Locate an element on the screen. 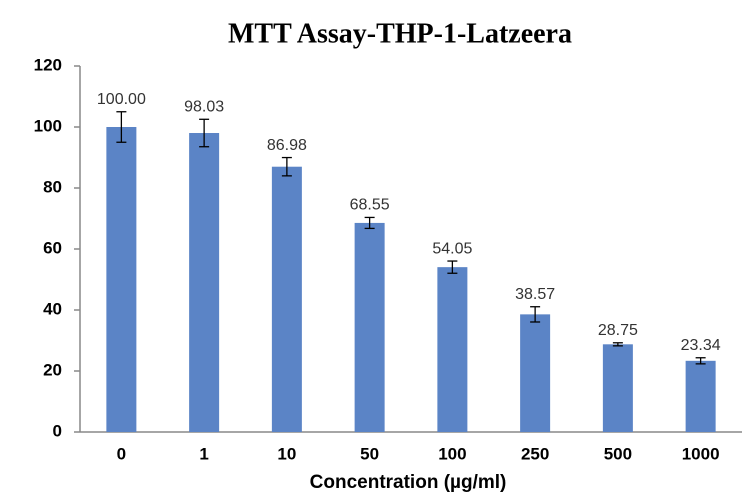 Image resolution: width=750 pixels, height=499 pixels. x-tick-label: 1000 is located at coordinates (701, 453).